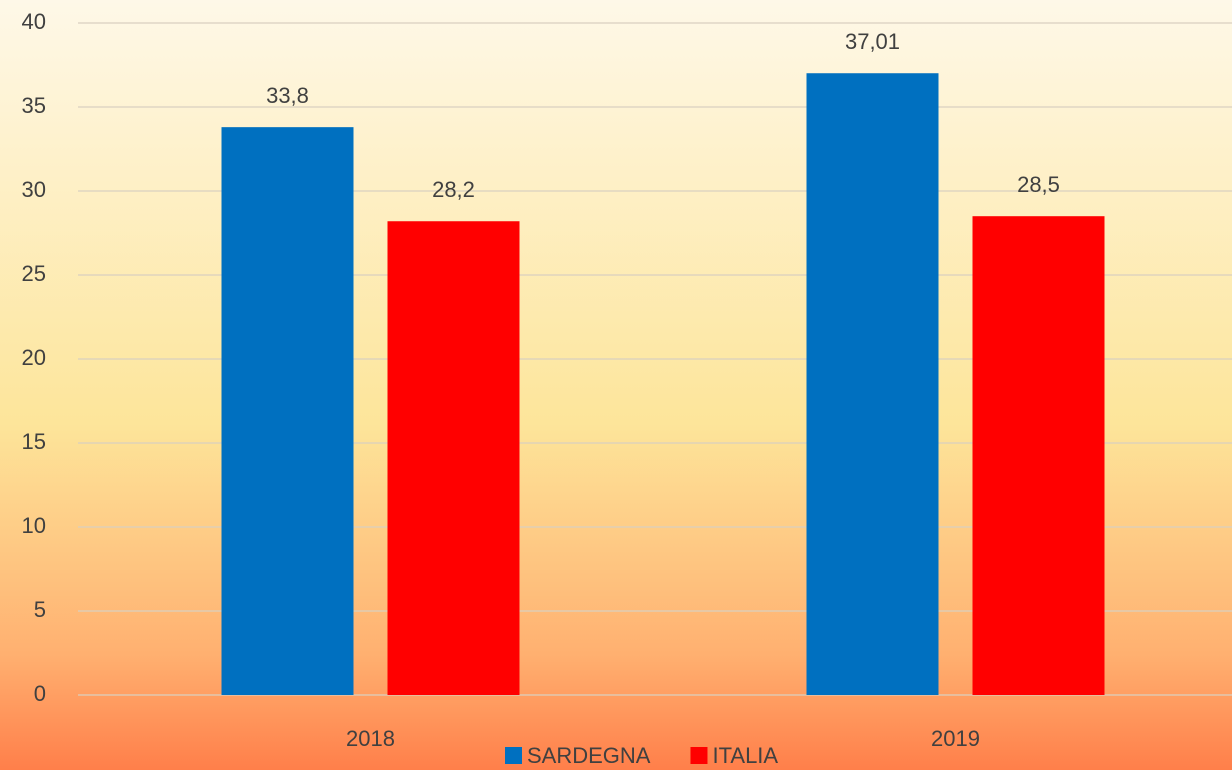 This screenshot has height=770, width=1232. Describe the element at coordinates (370, 738) in the screenshot. I see `x-tick-label: 2018` at that location.